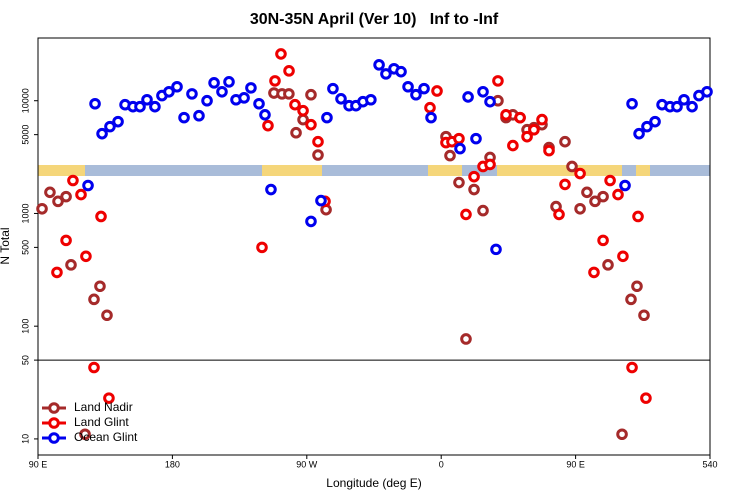  Describe the element at coordinates (6, 245) in the screenshot. I see `y-axis-label: N Total` at that location.